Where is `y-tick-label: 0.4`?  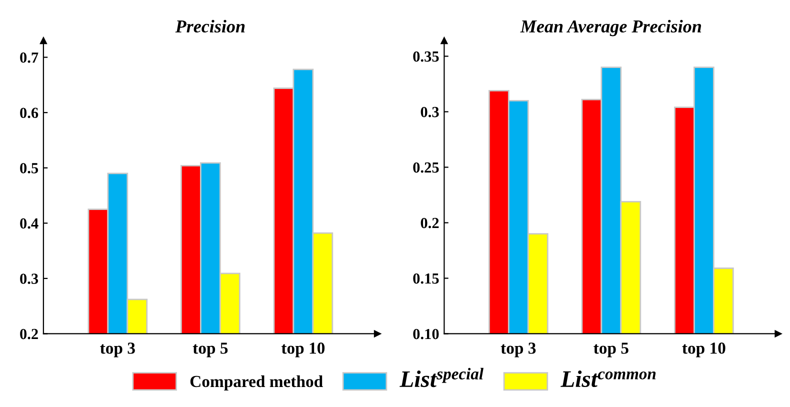 y-tick-label: 0.4 is located at coordinates (29, 223).